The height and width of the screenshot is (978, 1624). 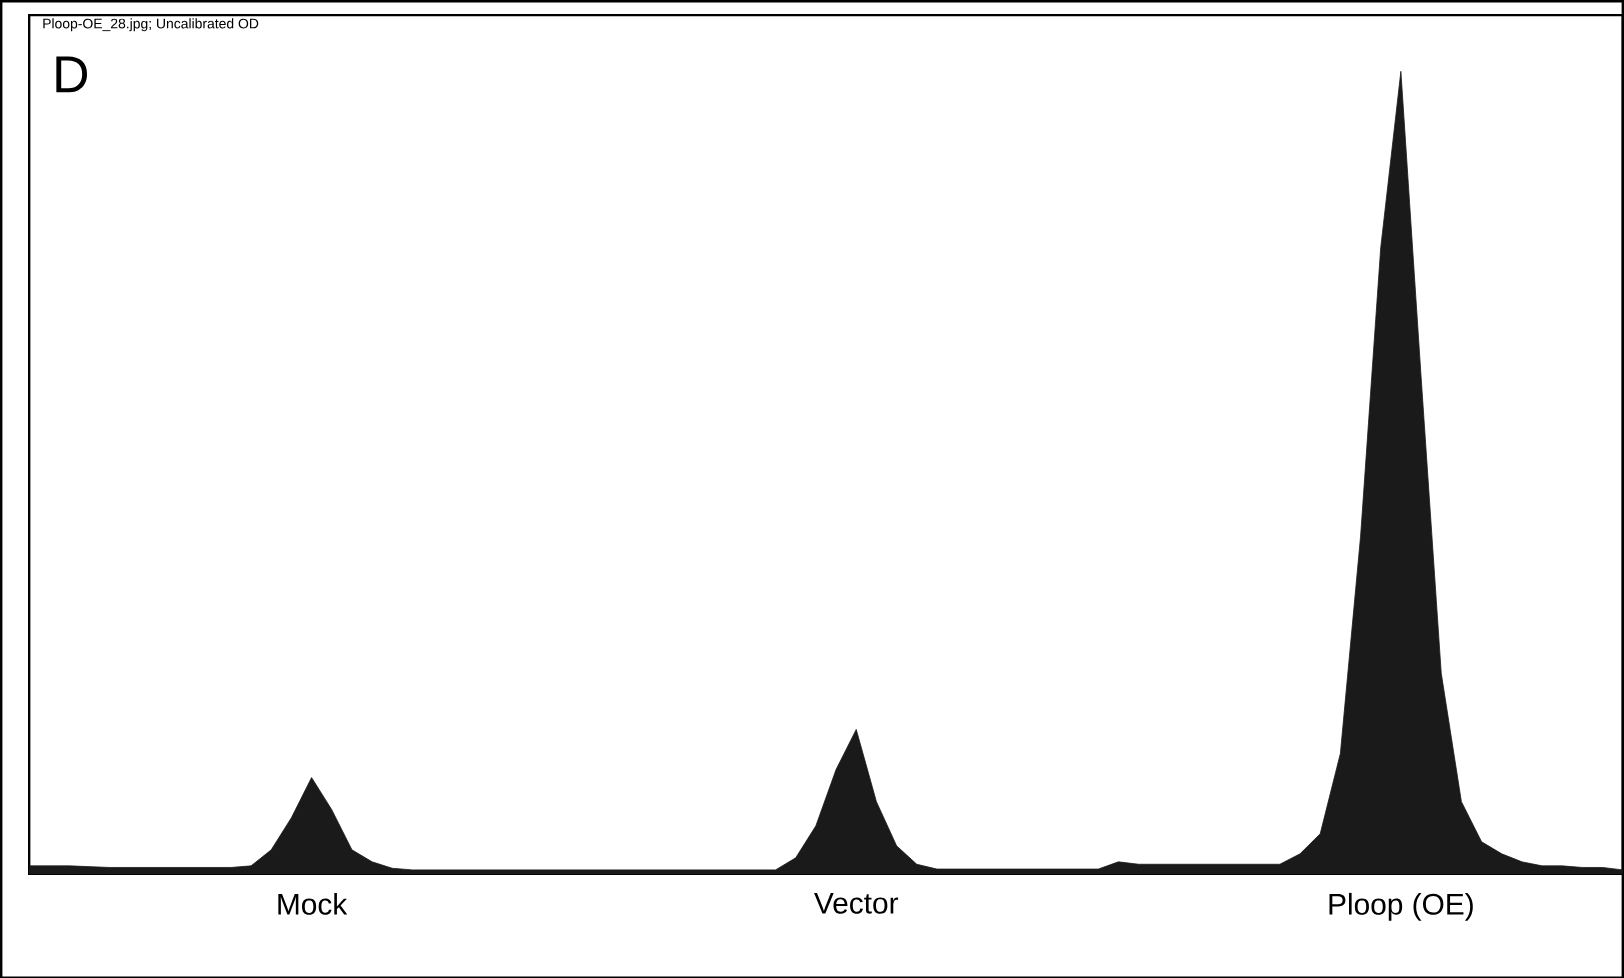 I want to click on annotation: D, so click(x=72, y=74).